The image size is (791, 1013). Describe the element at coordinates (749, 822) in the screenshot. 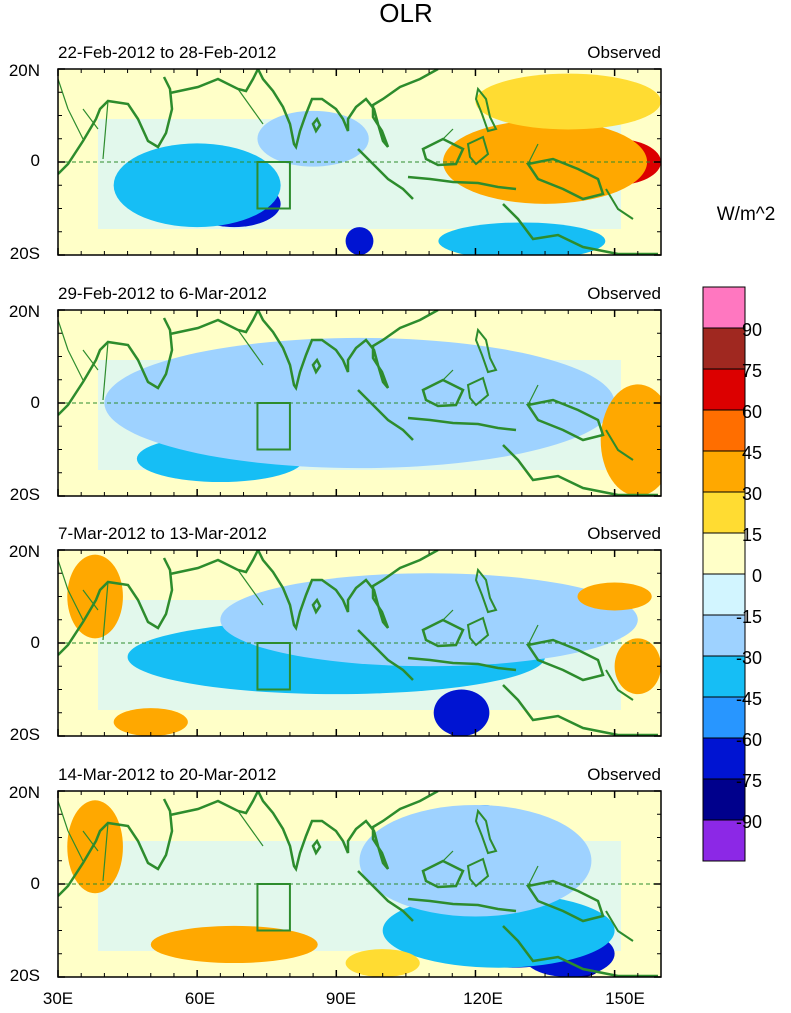

I see `colorbar-label: -90` at that location.